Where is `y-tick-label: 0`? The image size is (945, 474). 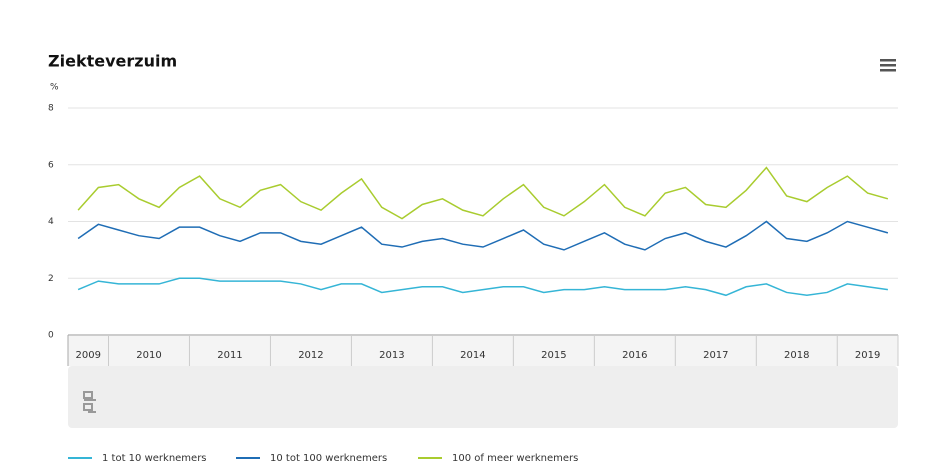
y-tick-label: 0 is located at coordinates (51, 336).